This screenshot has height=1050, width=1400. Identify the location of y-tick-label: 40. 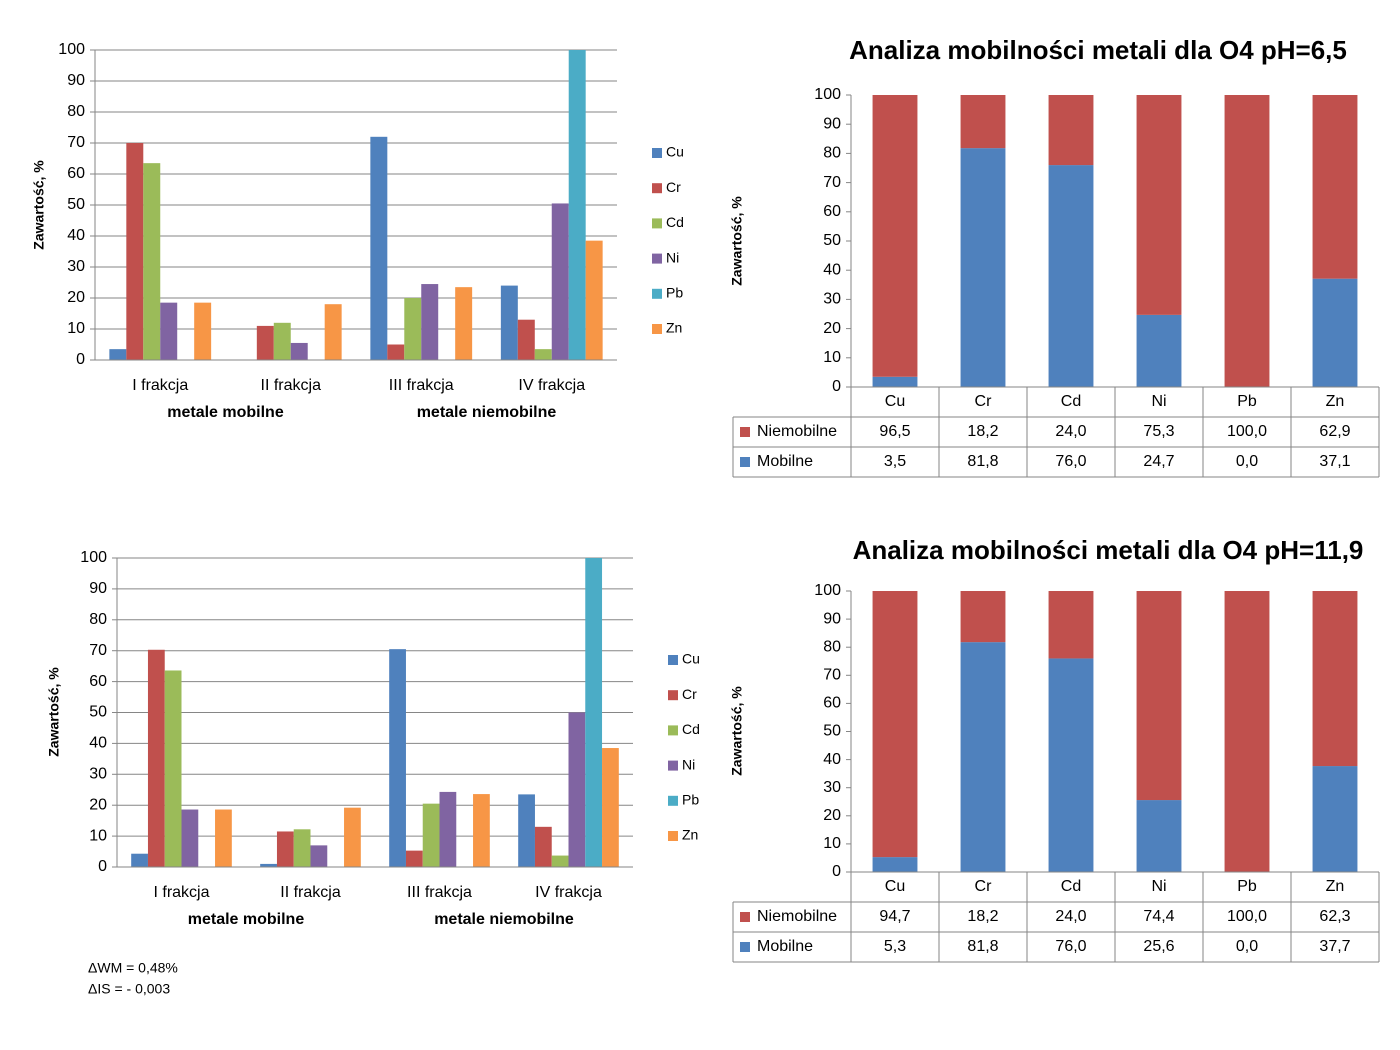
(98, 743).